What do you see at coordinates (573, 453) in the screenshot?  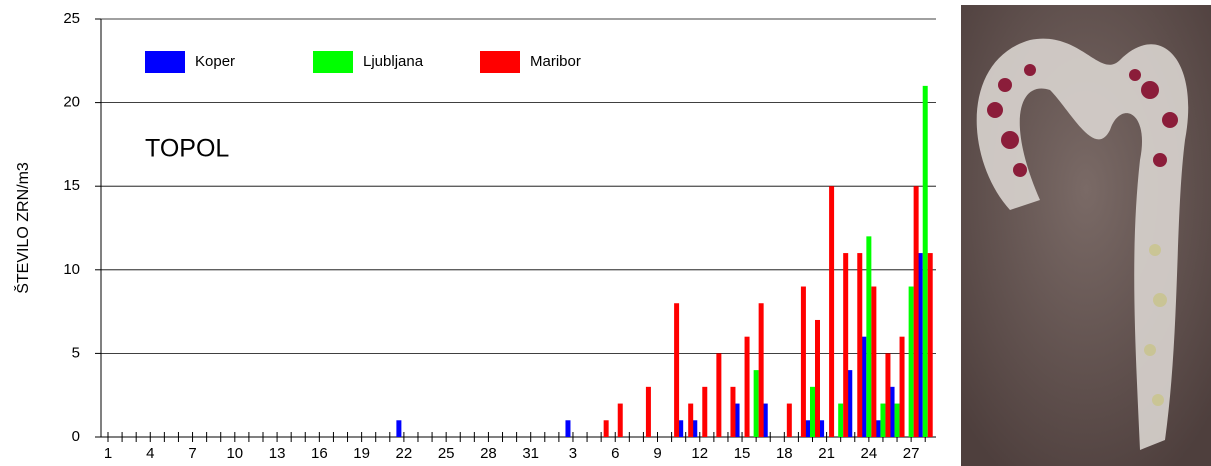 I see `x-tick-label: 3` at bounding box center [573, 453].